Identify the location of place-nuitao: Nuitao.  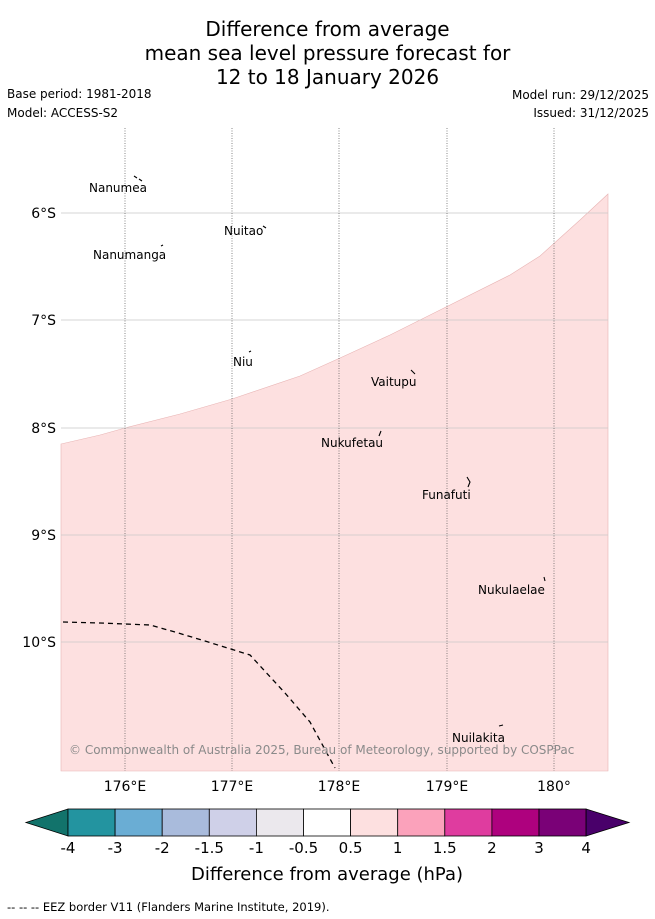
(243, 231).